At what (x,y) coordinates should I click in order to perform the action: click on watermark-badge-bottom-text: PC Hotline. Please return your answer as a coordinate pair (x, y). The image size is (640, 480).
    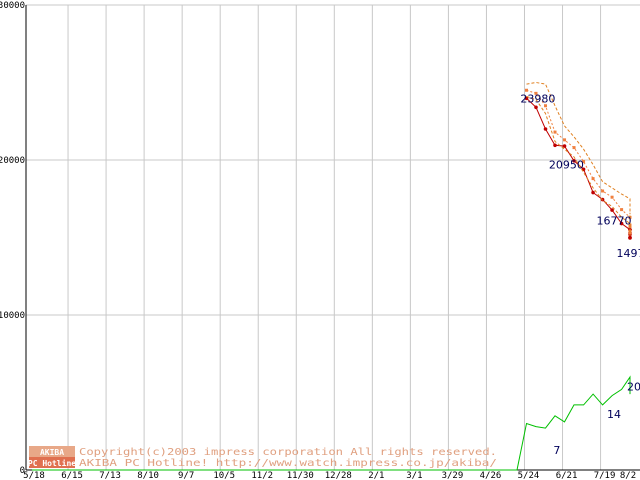
    Looking at the image, I should click on (52, 463).